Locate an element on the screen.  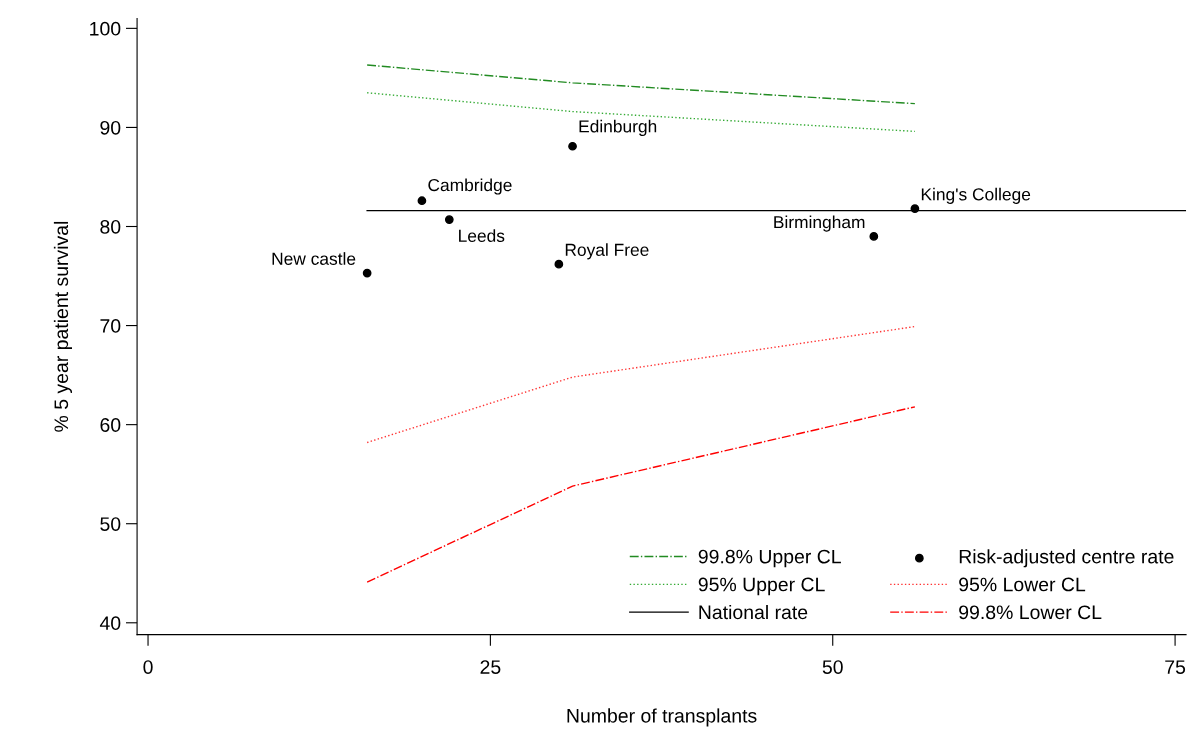
annotation: Leeds is located at coordinates (482, 235).